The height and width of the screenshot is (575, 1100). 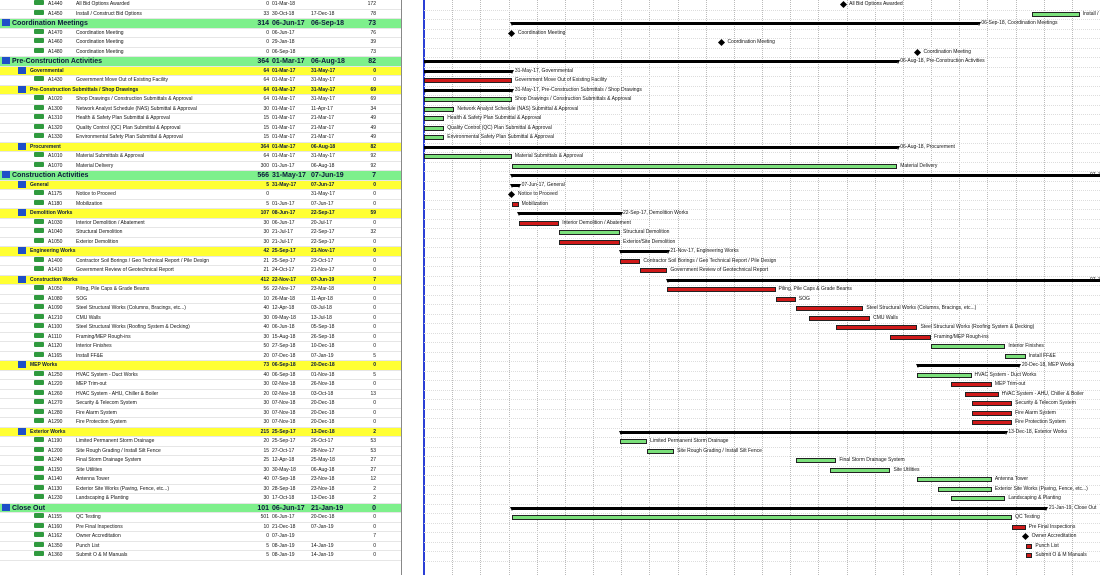 I want to click on wbs-row: Demolition Works 107 08-Jun-17 22-Sep-17 59, so click(x=200, y=214).